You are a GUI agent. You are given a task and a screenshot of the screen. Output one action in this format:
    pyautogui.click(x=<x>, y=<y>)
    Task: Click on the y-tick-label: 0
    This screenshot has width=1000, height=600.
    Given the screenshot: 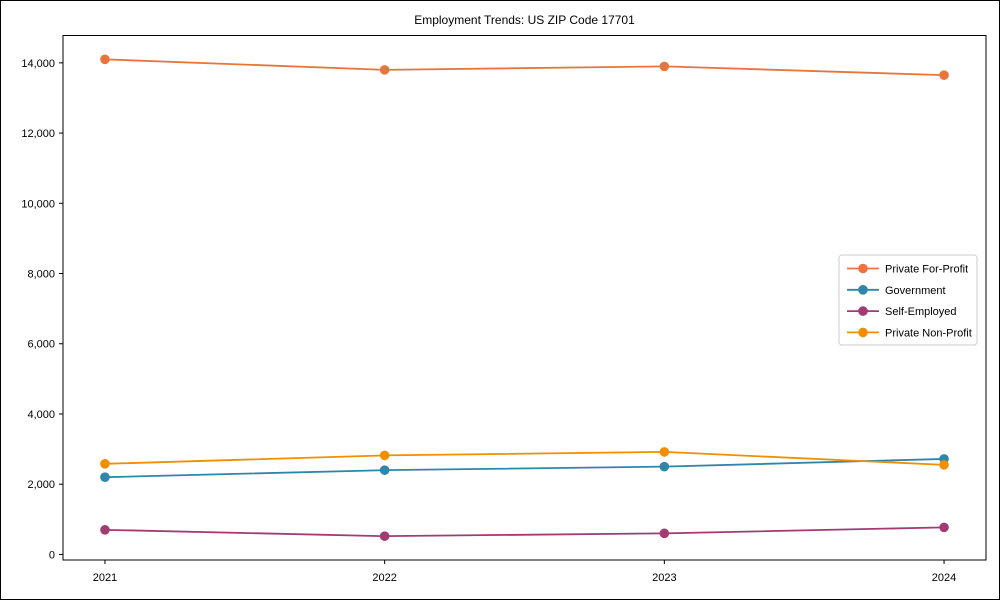 What is the action you would take?
    pyautogui.click(x=52, y=555)
    